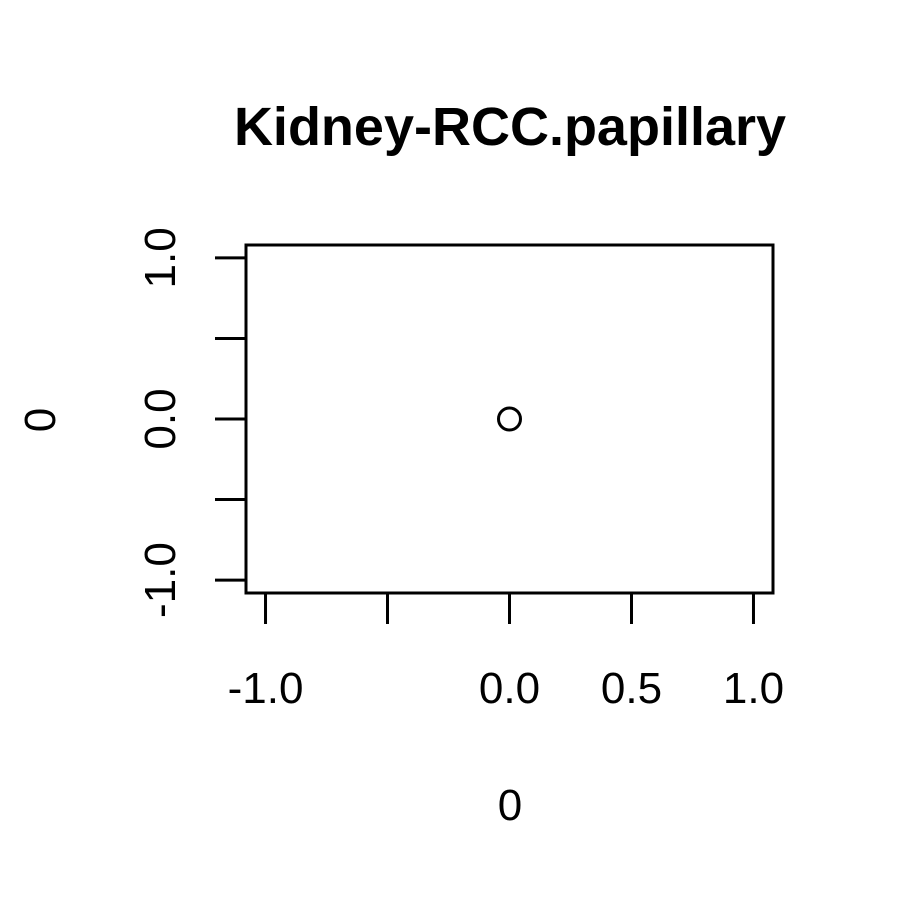 This screenshot has width=900, height=900. Describe the element at coordinates (510, 805) in the screenshot. I see `x-axis-title: 0` at that location.